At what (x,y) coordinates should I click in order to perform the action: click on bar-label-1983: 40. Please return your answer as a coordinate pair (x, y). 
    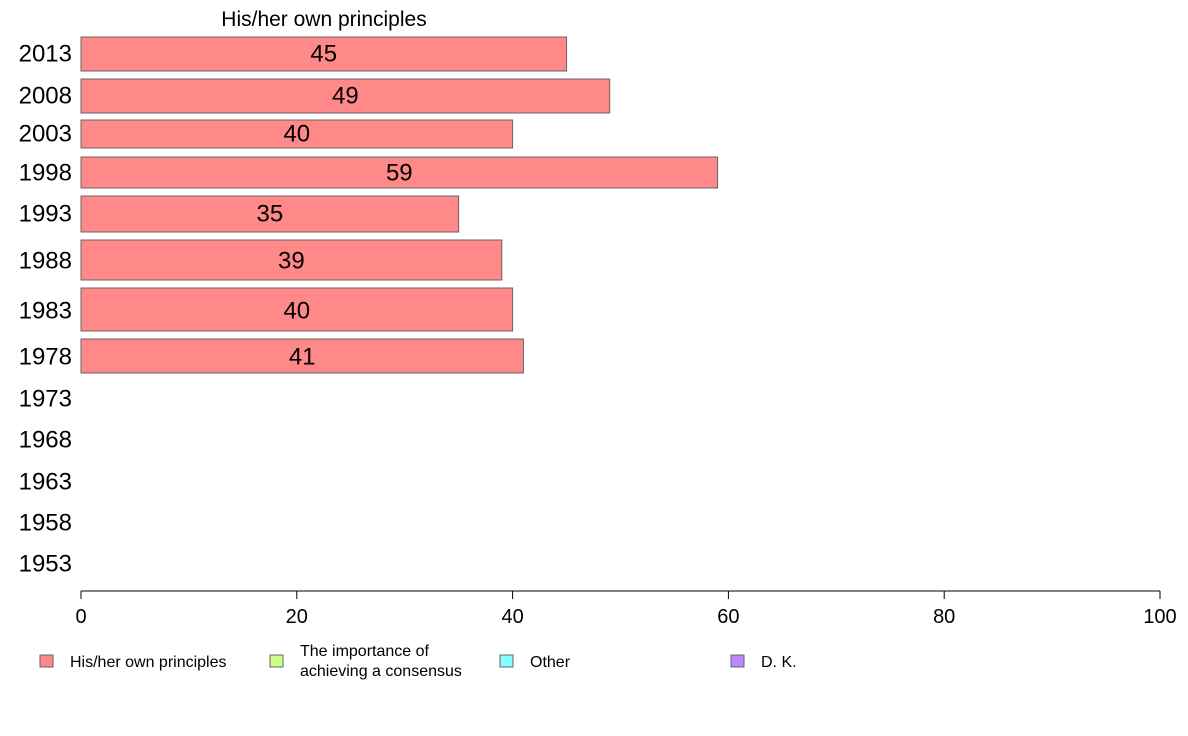
    Looking at the image, I should click on (296, 311).